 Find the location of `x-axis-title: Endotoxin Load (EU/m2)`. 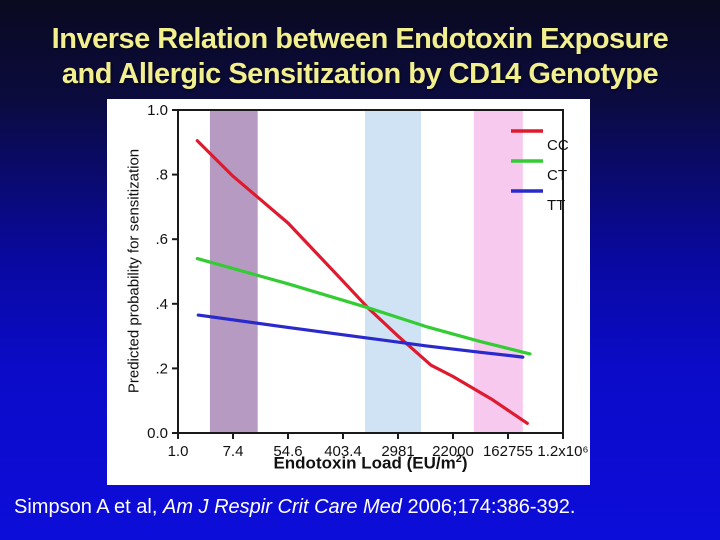

x-axis-title: Endotoxin Load (EU/m2) is located at coordinates (370, 463).